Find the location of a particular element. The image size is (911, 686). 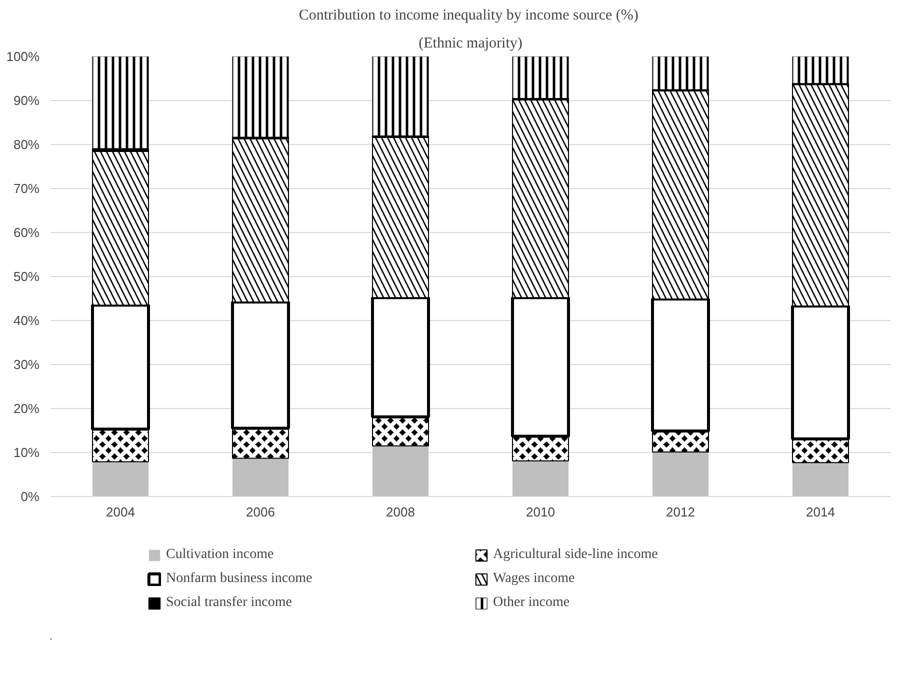

legend-label: Agricultural side-line income is located at coordinates (576, 555).